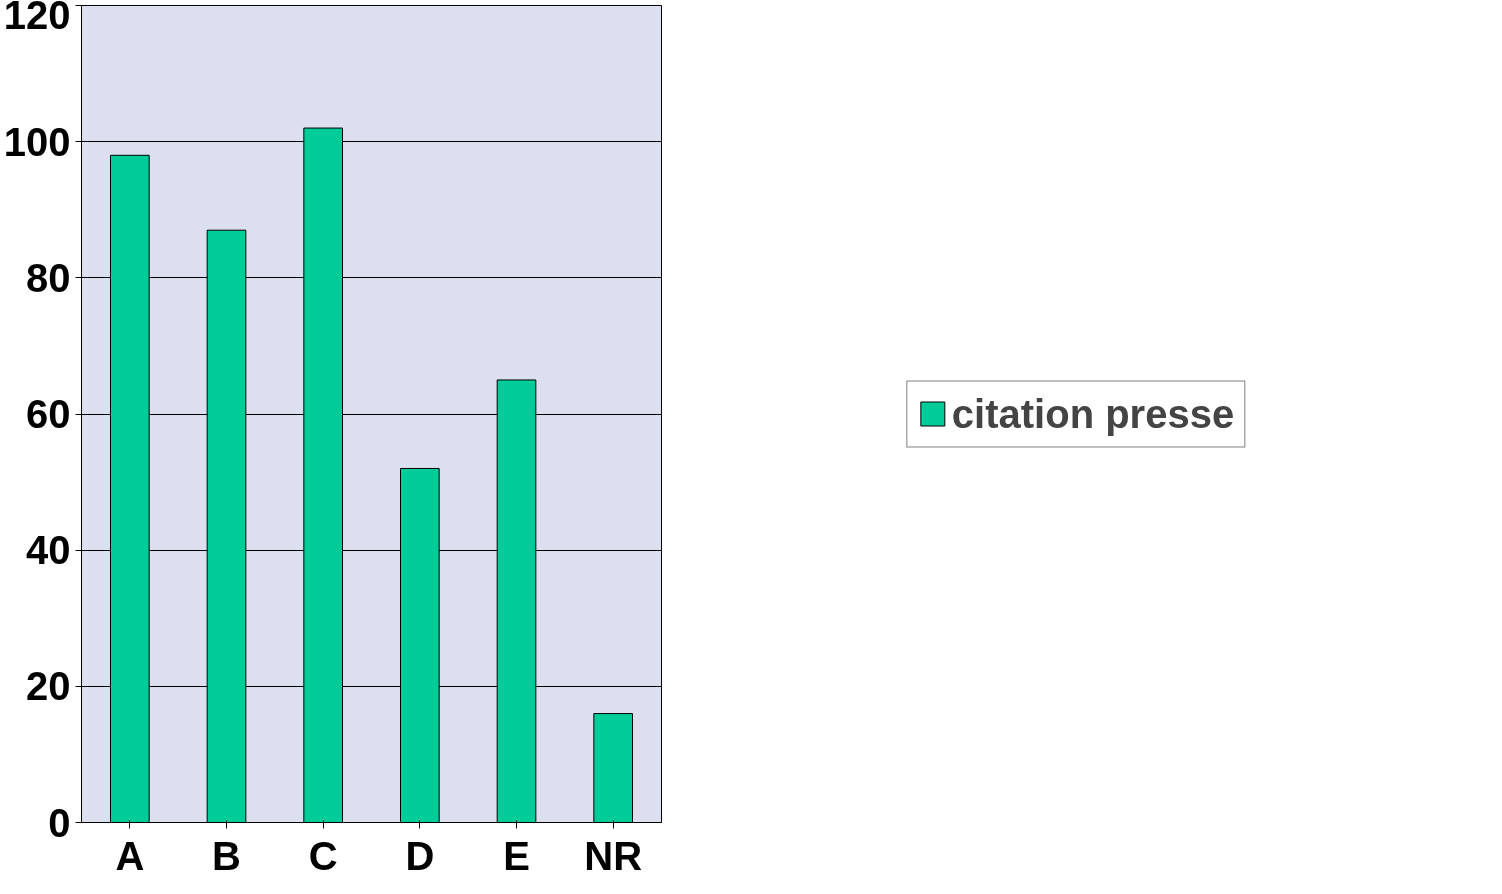 This screenshot has height=894, width=1502. I want to click on x-tick-label: B, so click(226, 855).